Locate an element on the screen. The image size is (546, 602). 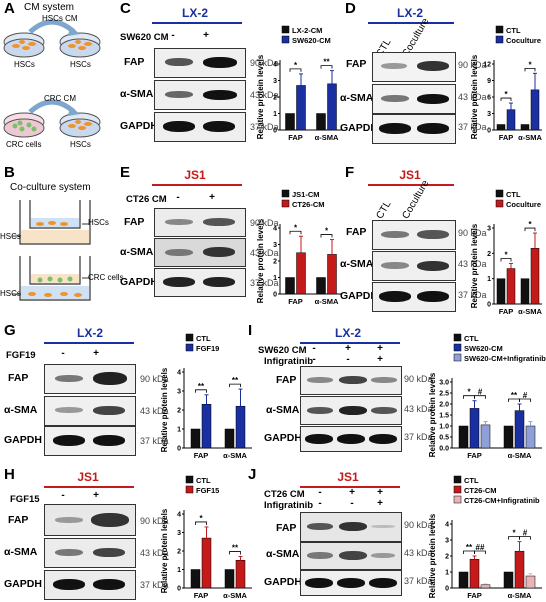
panel-h-row-fap: FAP is located at coordinates (18, 520).